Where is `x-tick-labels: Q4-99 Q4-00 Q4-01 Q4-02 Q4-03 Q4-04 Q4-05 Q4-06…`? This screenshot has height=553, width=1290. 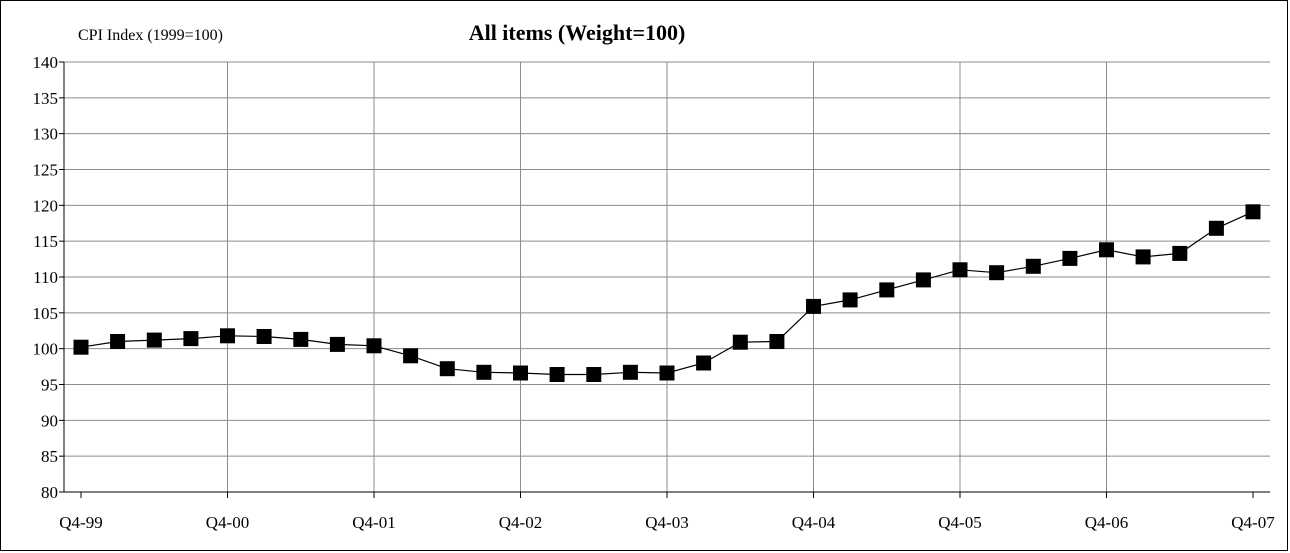 x-tick-labels: Q4-99 Q4-00 Q4-01 Q4-02 Q4-03 Q4-04 Q4-05 Q4-06… is located at coordinates (667, 522).